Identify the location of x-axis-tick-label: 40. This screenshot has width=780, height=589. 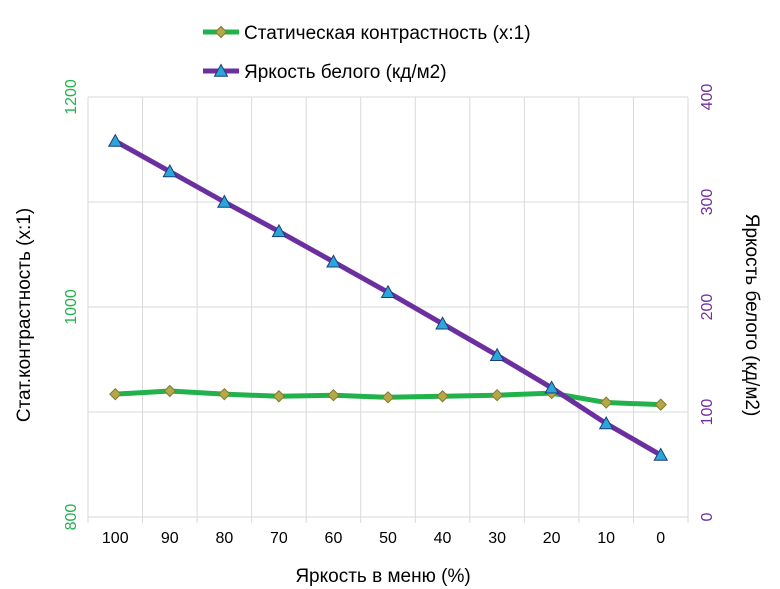
(443, 538).